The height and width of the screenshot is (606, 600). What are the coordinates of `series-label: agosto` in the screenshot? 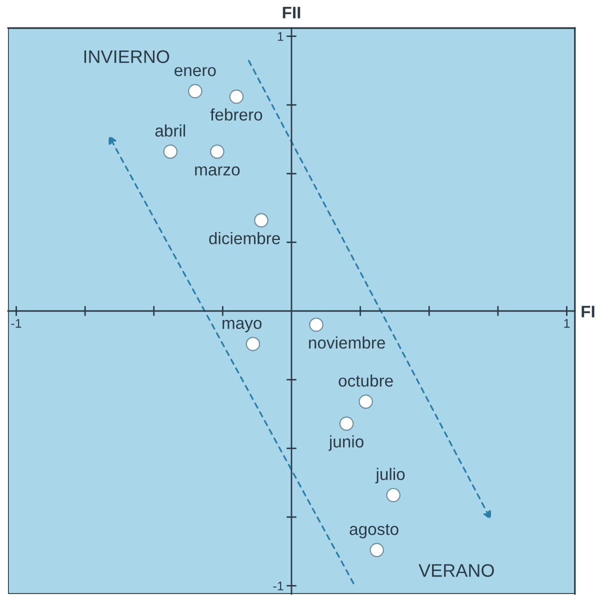 It's located at (374, 531).